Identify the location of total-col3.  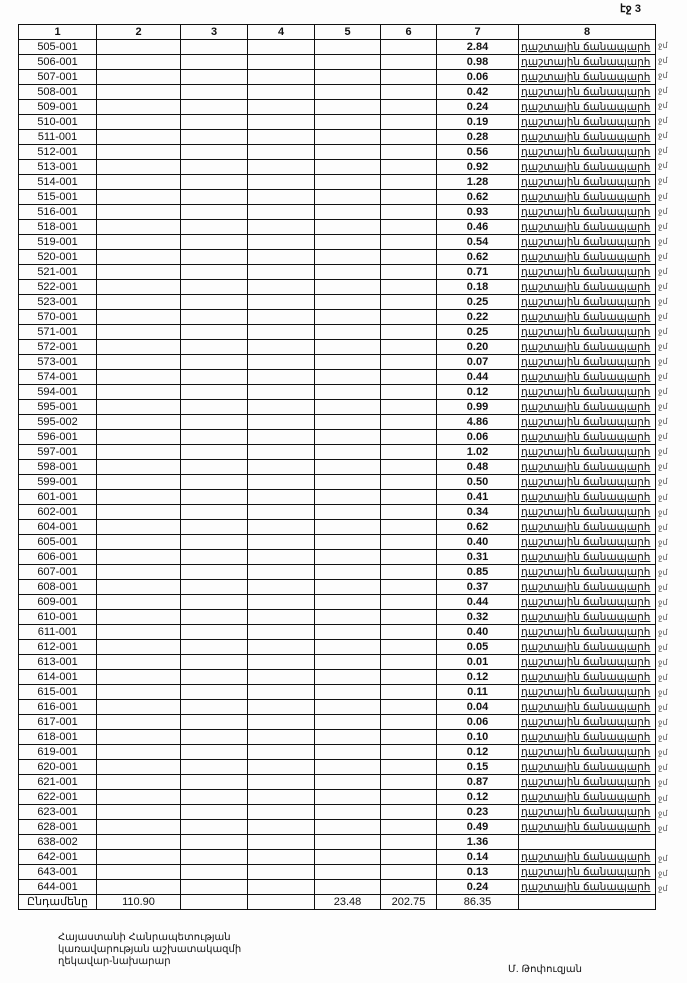
(214, 902).